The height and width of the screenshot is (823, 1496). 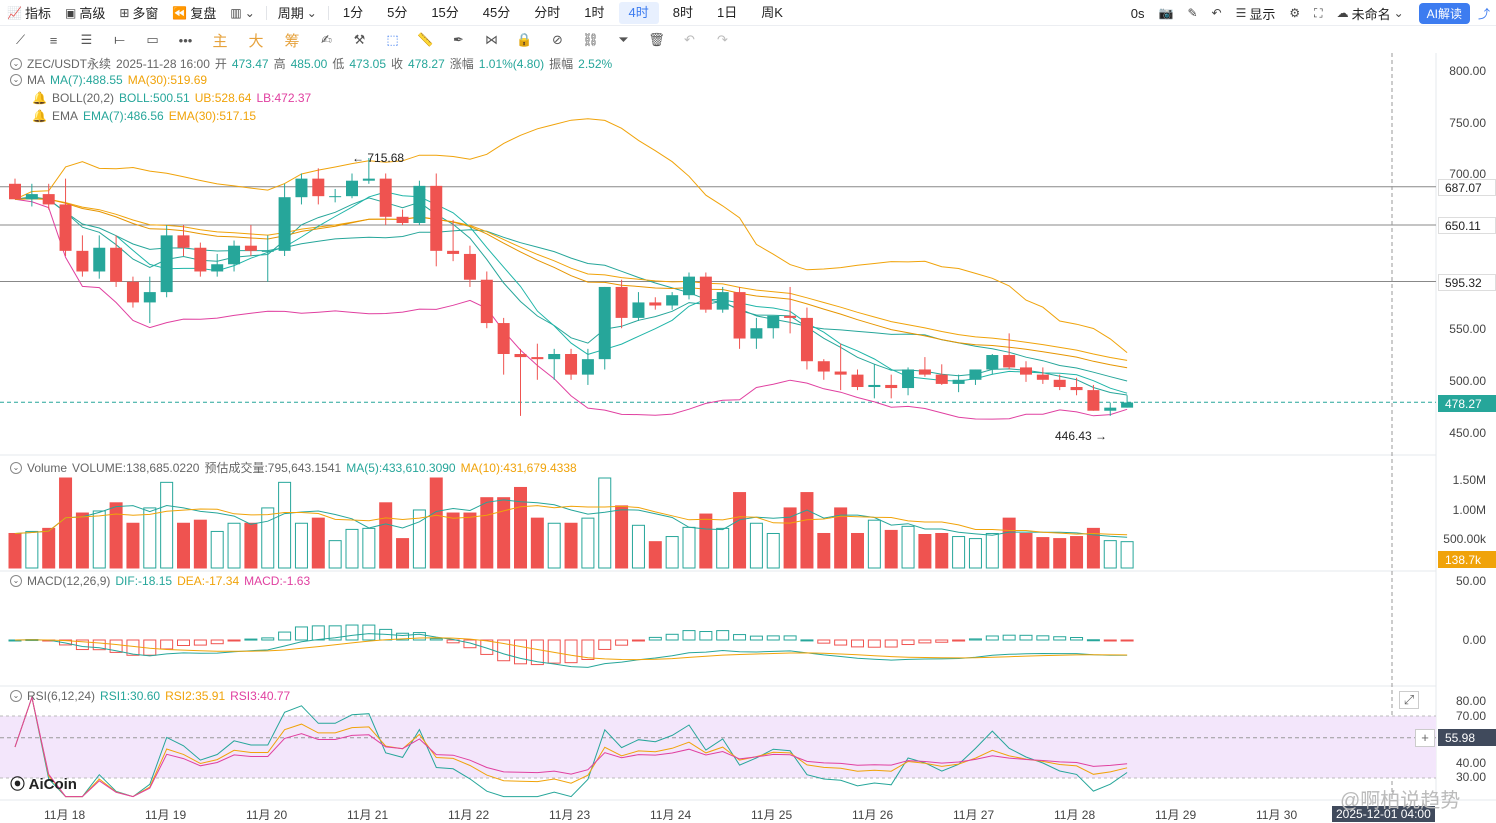 What do you see at coordinates (223, 98) in the screenshot?
I see `ub-value: UB:528.64` at bounding box center [223, 98].